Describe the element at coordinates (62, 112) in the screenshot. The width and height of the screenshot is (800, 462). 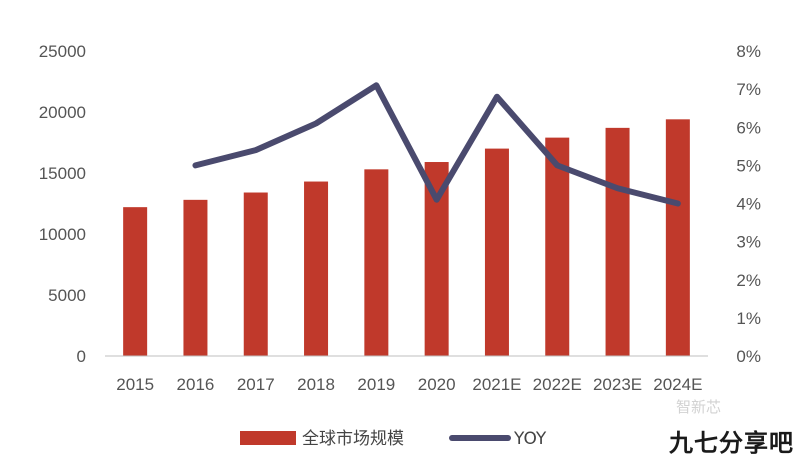
I see `y-left-tick-label: 20000` at that location.